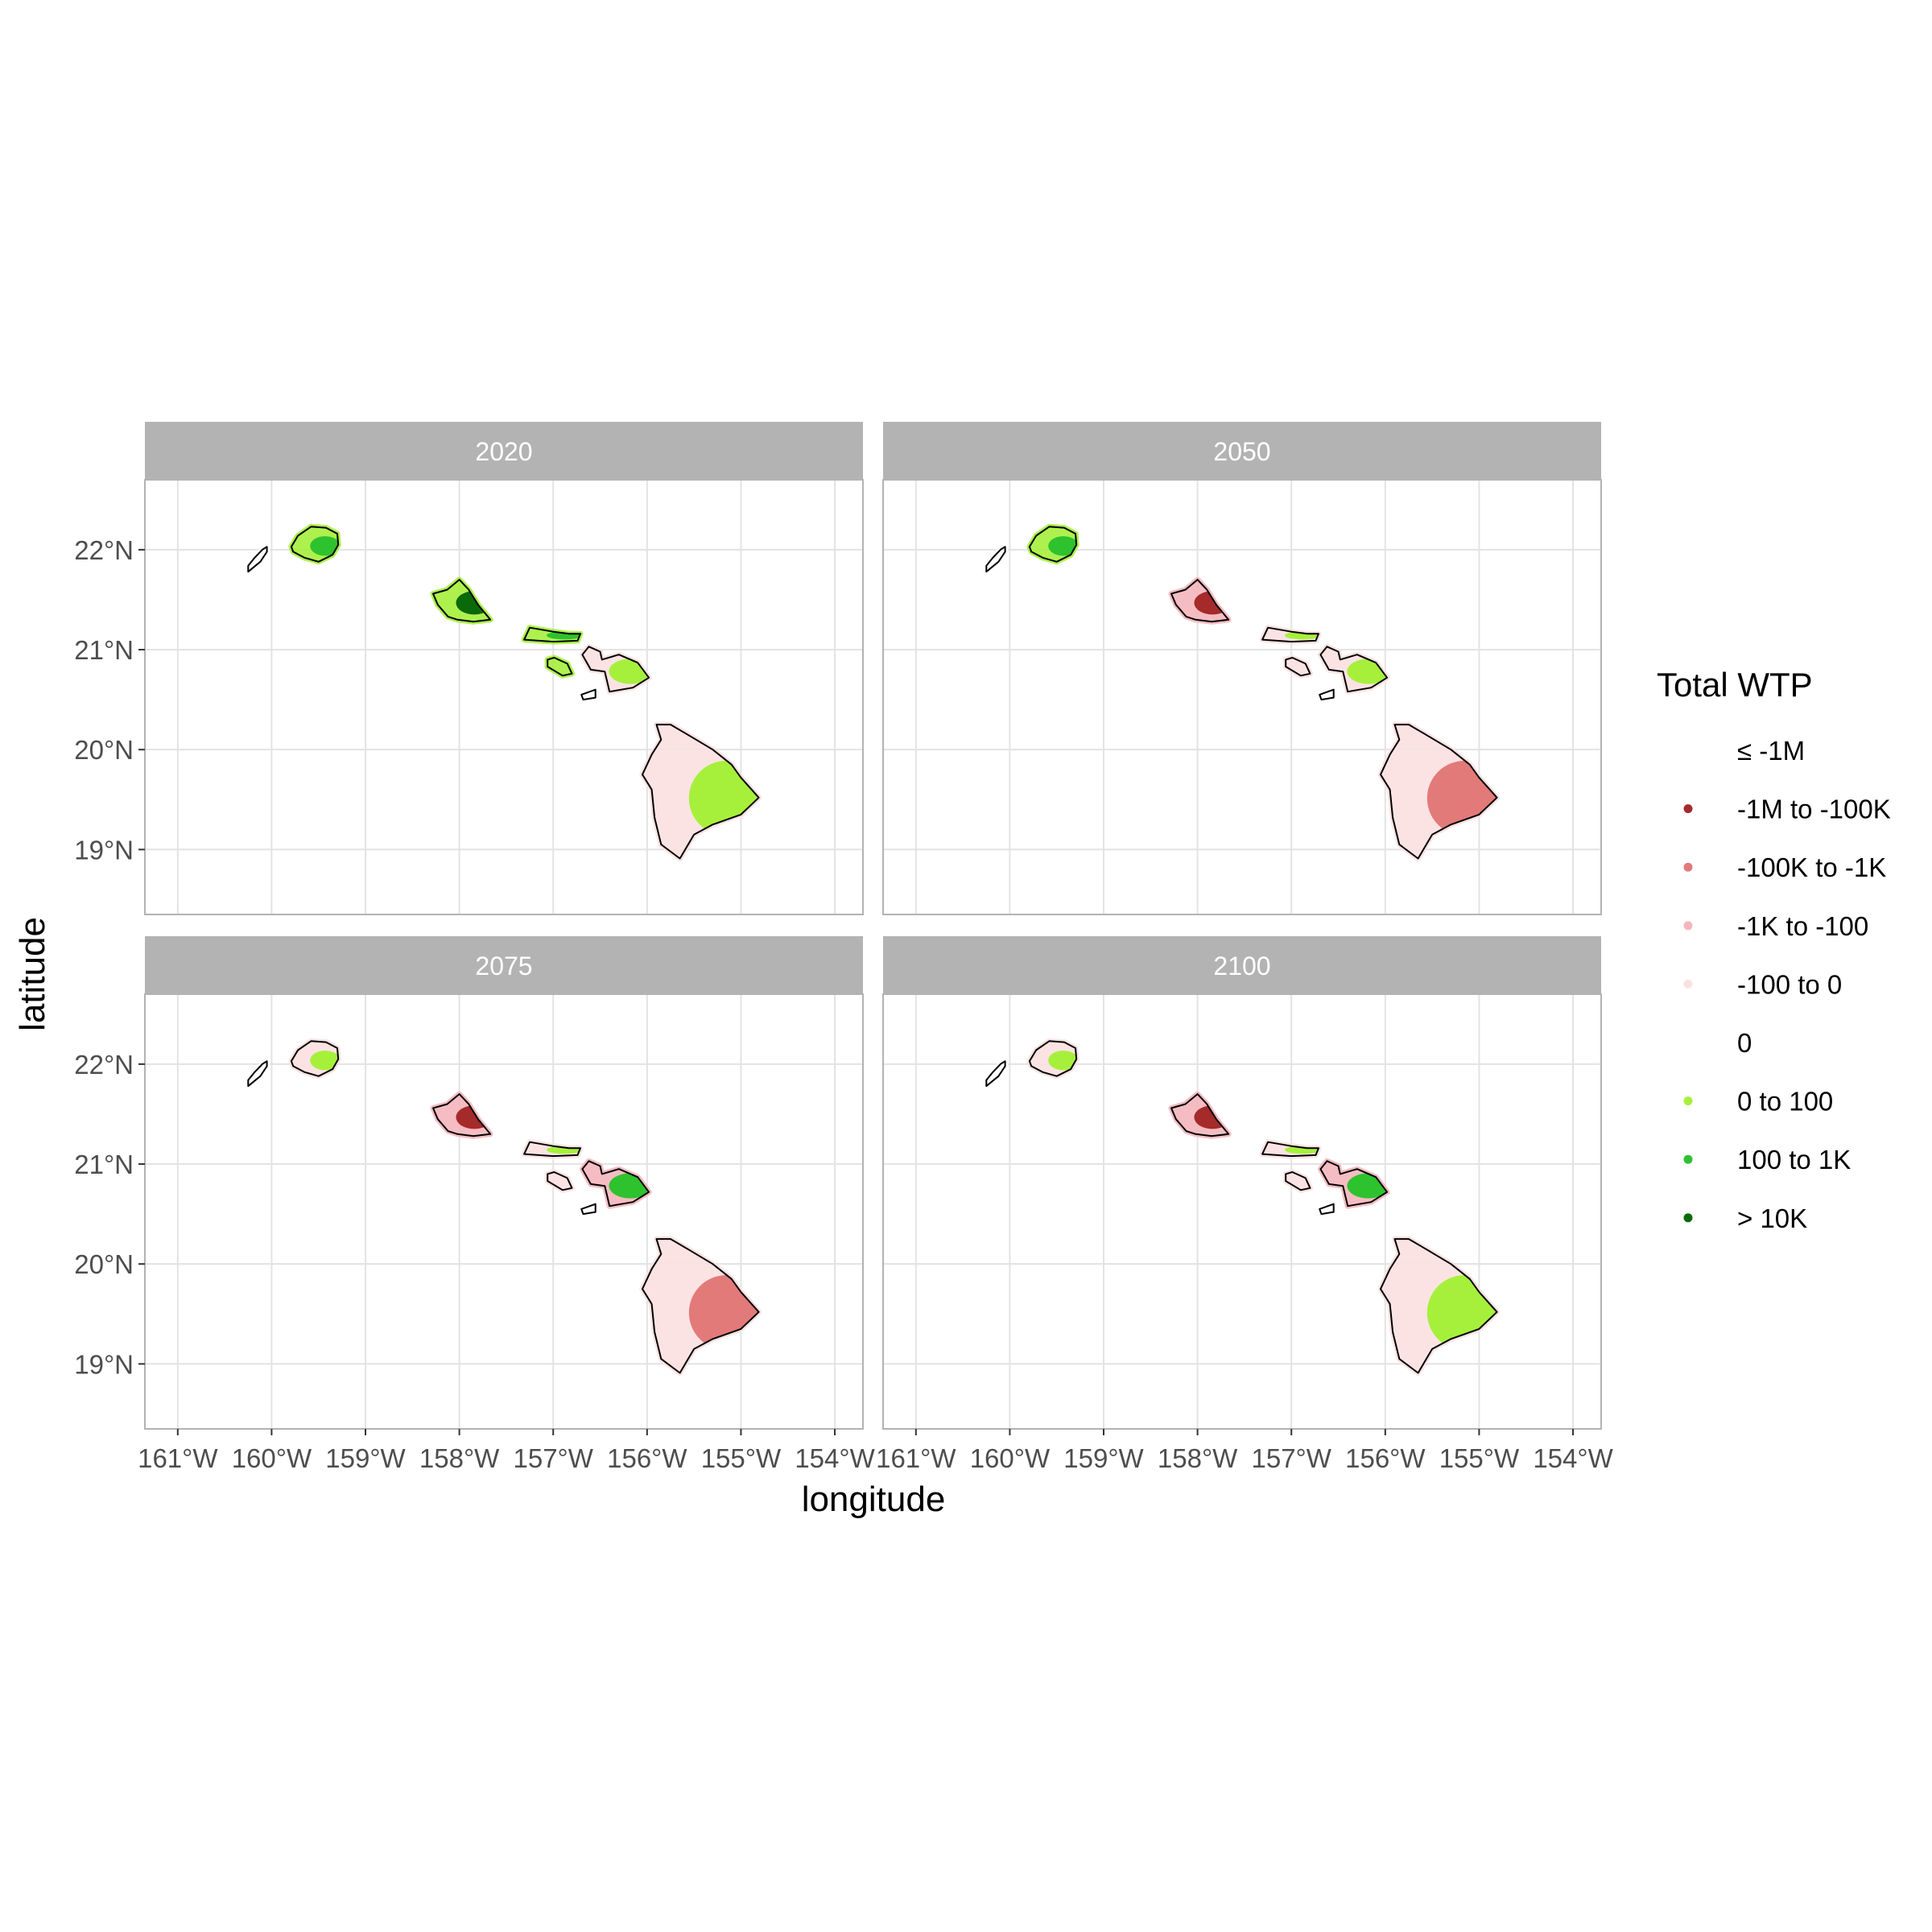 This screenshot has width=1932, height=1932. What do you see at coordinates (1717, 1043) in the screenshot?
I see `legend-item: 0` at bounding box center [1717, 1043].